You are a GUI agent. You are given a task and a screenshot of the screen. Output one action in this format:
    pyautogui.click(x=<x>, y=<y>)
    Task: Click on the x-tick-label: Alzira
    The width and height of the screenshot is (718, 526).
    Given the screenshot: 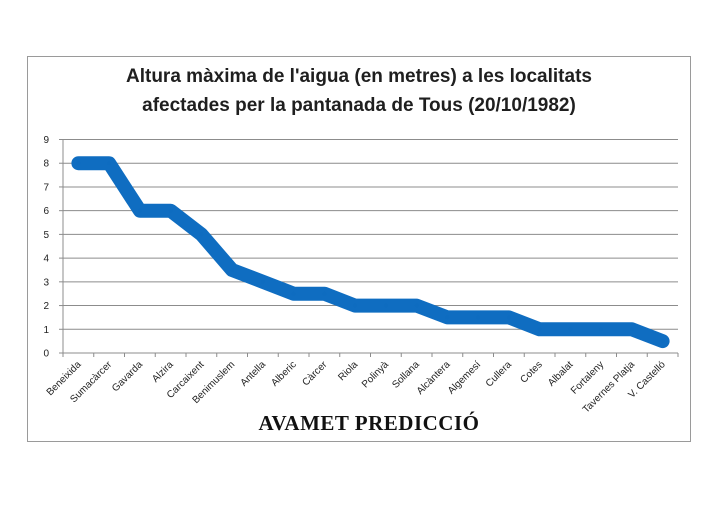 What is the action you would take?
    pyautogui.click(x=163, y=372)
    